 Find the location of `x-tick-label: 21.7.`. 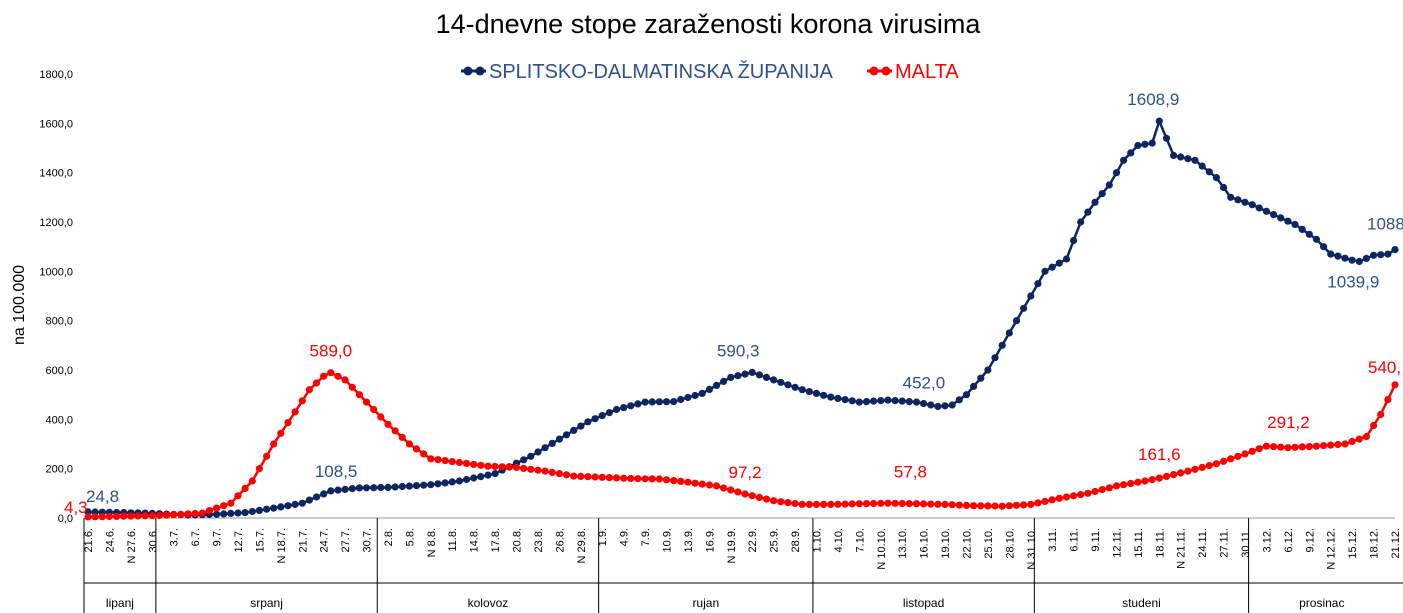

x-tick-label: 21.7. is located at coordinates (303, 540).